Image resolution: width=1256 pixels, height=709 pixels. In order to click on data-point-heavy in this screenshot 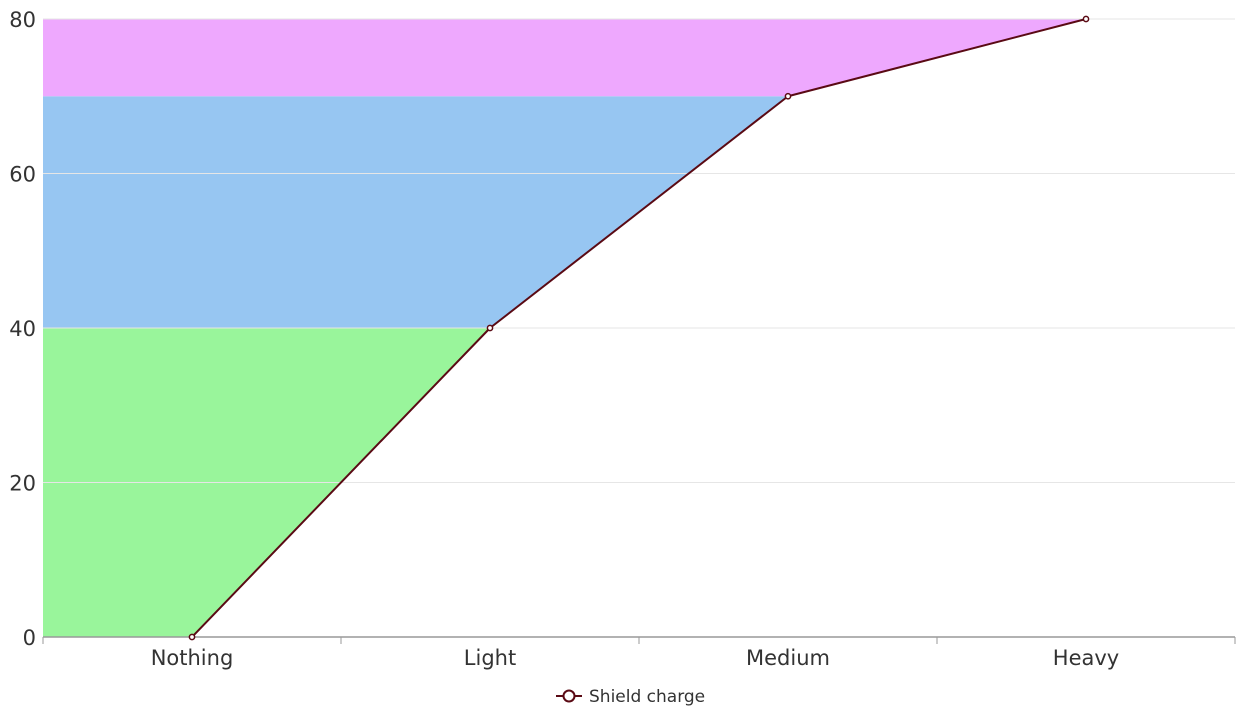, I will do `click(1086, 19)`.